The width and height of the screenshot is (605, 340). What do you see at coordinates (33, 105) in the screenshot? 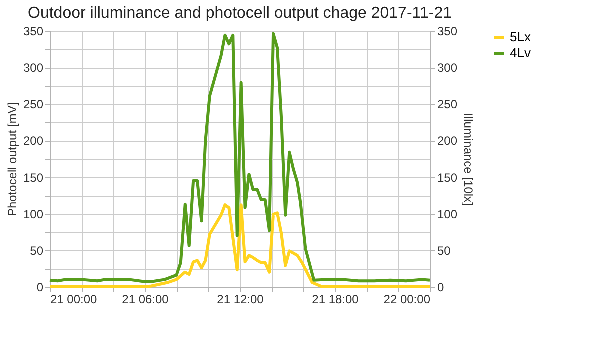
I see `y-tick-label: 250` at bounding box center [33, 105].